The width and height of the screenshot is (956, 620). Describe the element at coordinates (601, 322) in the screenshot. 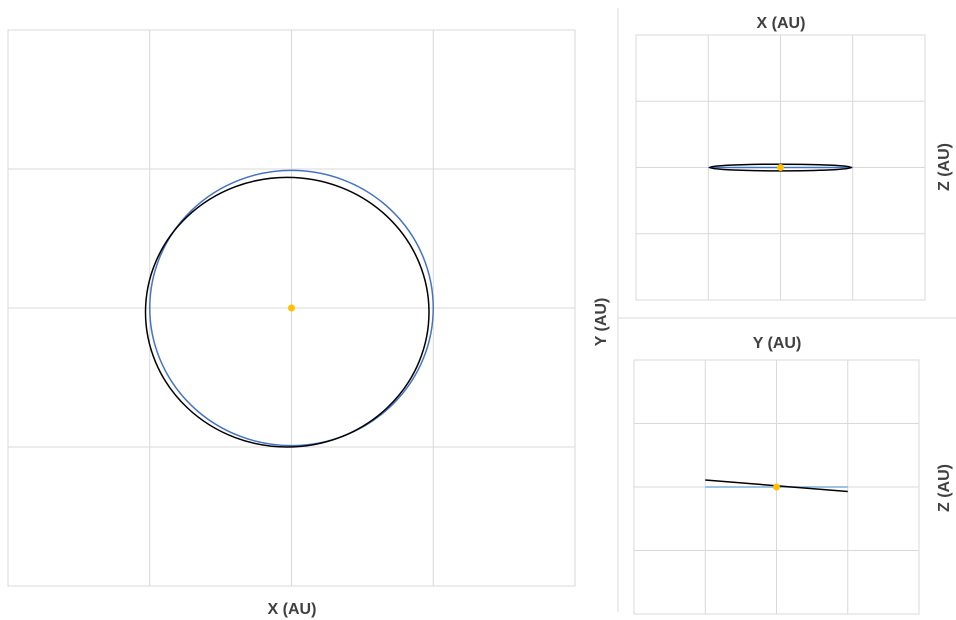

I see `top-view-y-axis-label: Y (AU)` at that location.